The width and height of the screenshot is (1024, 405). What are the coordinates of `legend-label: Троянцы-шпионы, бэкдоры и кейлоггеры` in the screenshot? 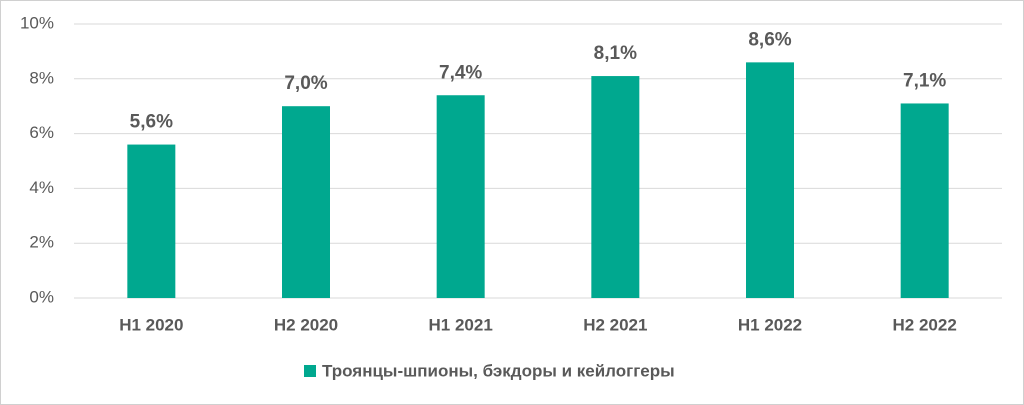 It's located at (498, 370).